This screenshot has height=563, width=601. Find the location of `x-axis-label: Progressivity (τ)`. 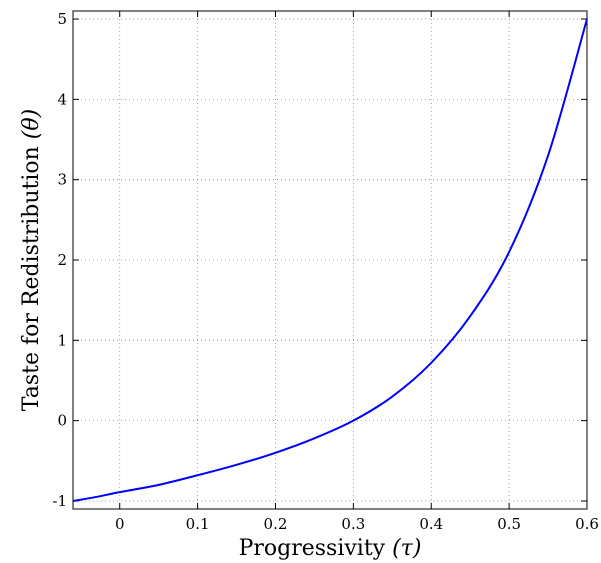

x-axis-label: Progressivity (τ) is located at coordinates (330, 548).